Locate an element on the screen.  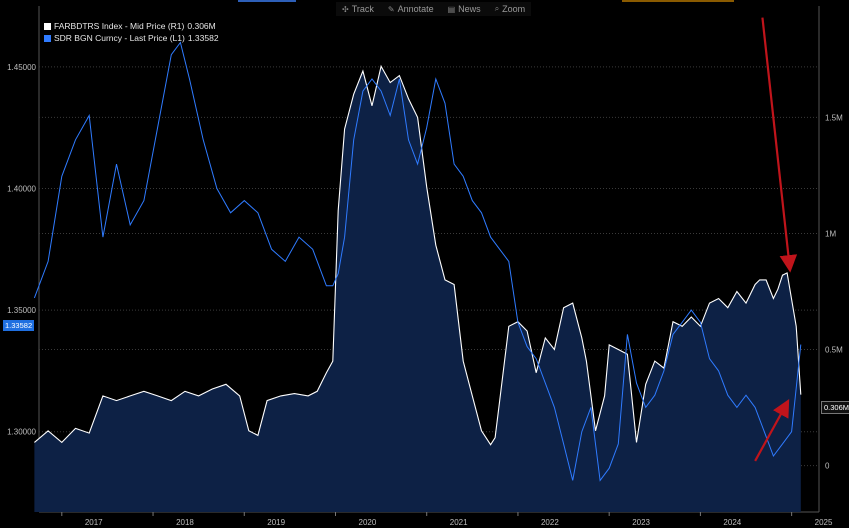
news-icon: ▤ is located at coordinates (451, 9).